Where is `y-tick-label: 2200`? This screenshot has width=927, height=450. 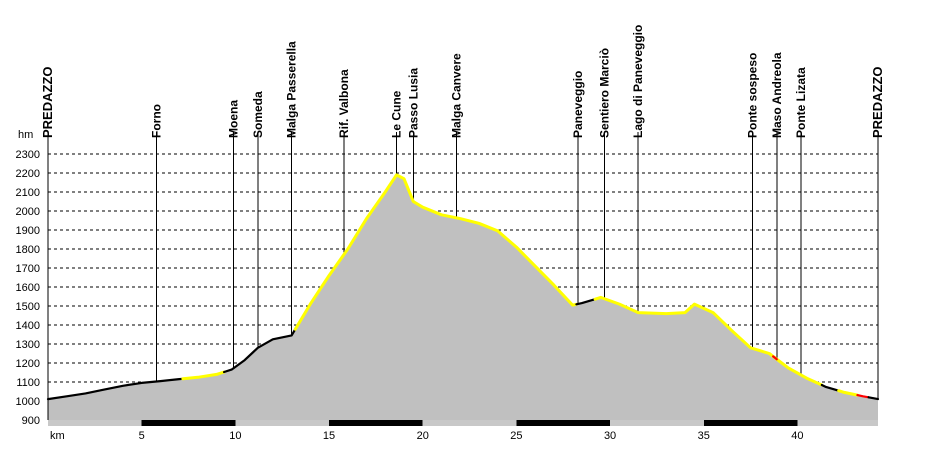
y-tick-label: 2200 is located at coordinates (28, 174).